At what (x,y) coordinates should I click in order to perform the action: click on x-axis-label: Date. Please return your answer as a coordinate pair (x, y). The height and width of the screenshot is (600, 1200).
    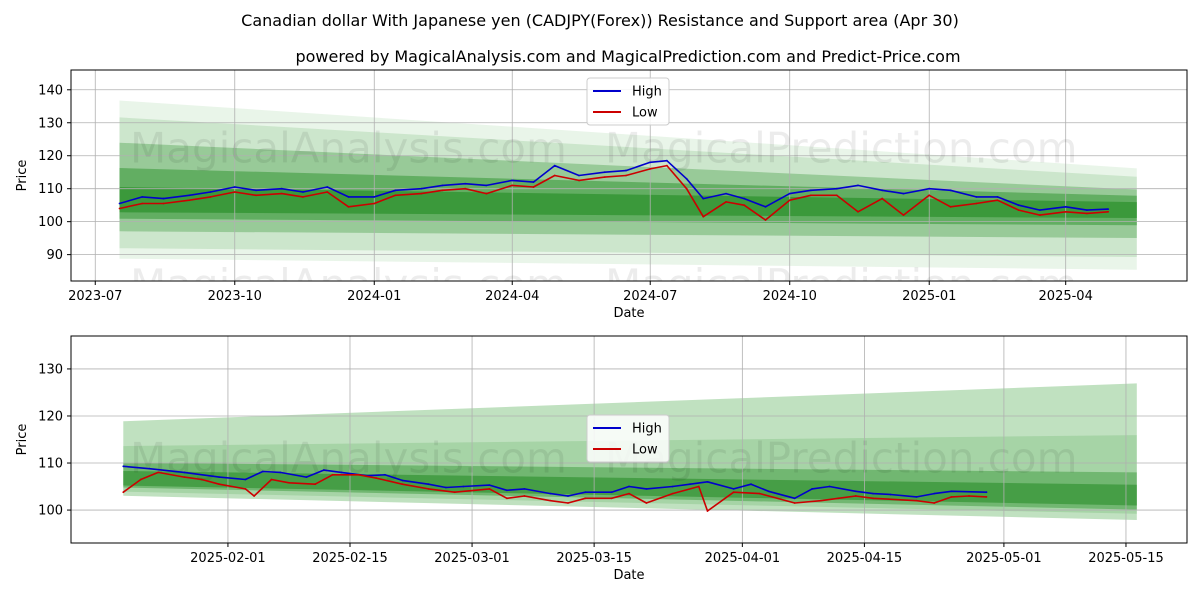
    Looking at the image, I should click on (628, 575).